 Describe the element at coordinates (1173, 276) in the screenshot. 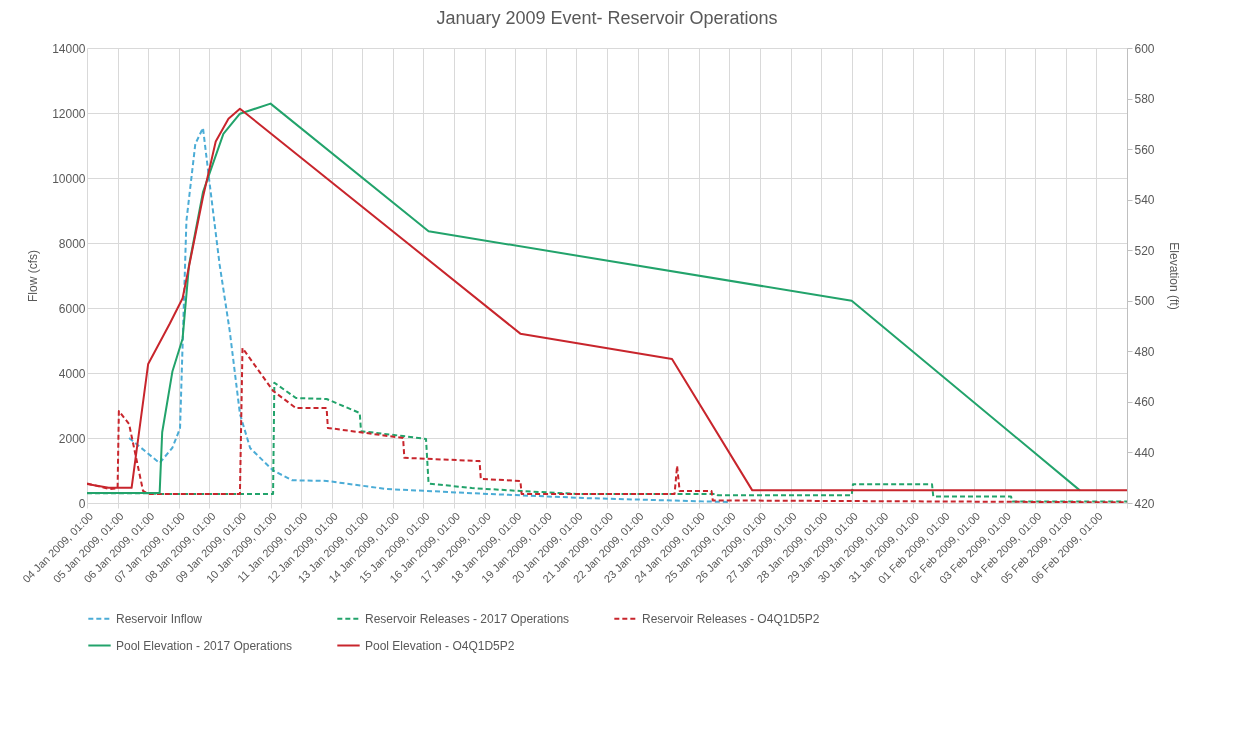

I see `y2-axis-title: Elevation (ft)` at that location.